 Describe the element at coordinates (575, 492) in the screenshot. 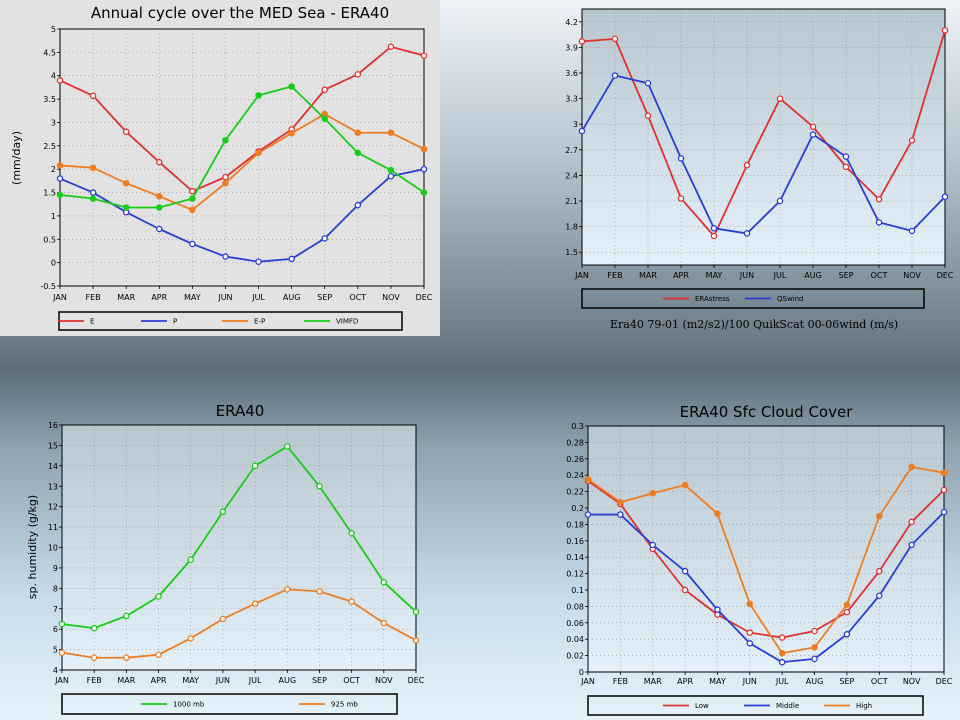

I see `y-tick-label: 0.22` at that location.